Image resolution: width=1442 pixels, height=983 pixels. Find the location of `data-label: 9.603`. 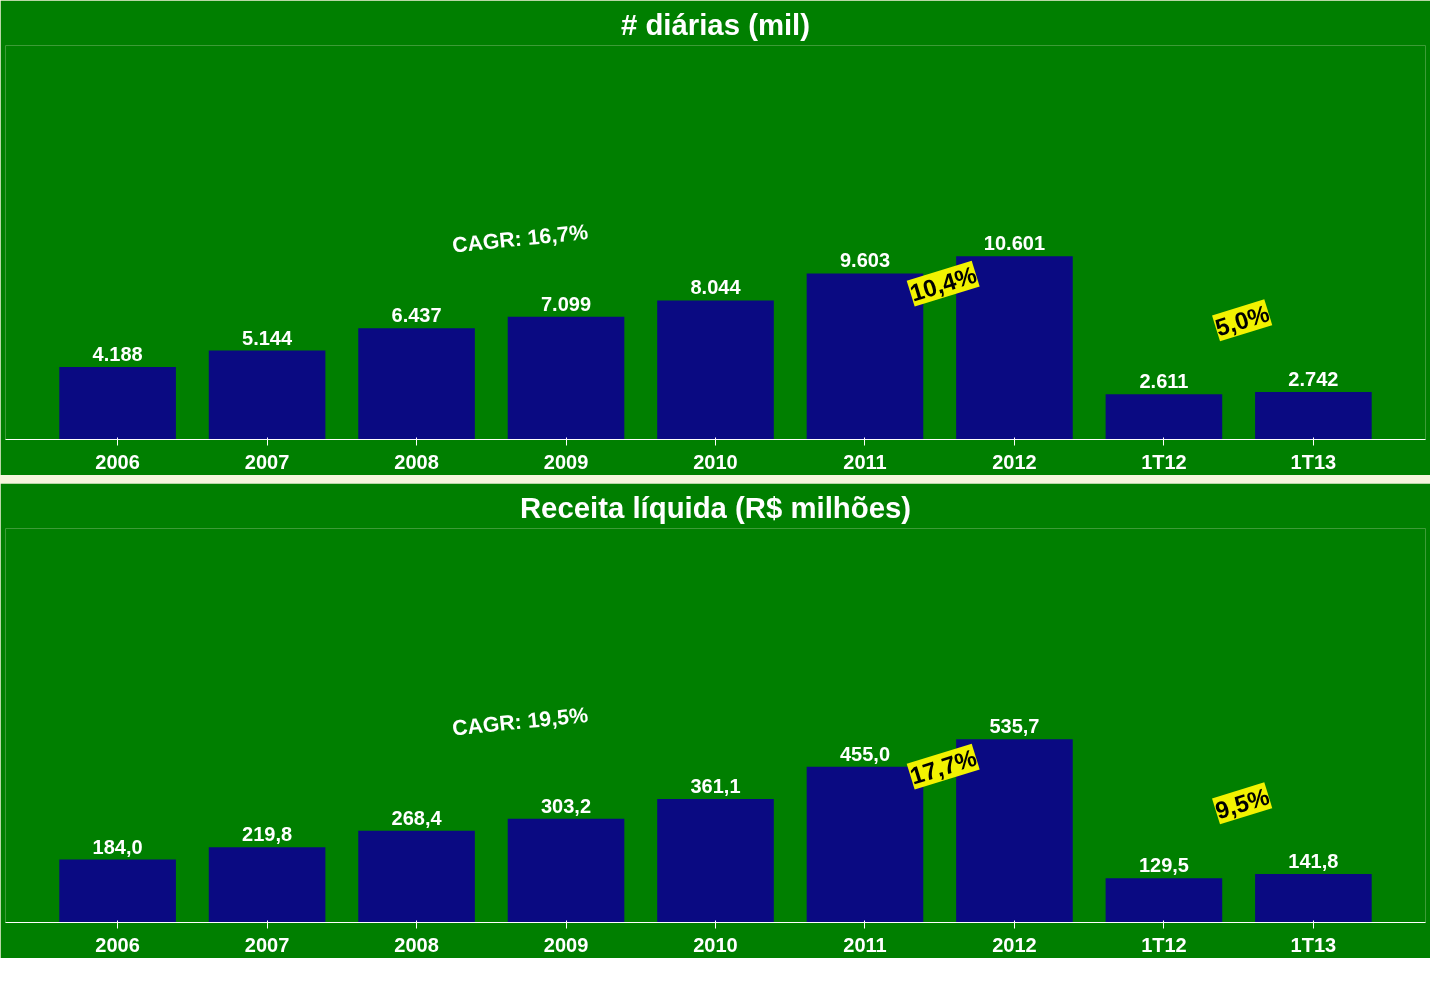

data-label: 9.603 is located at coordinates (865, 260).